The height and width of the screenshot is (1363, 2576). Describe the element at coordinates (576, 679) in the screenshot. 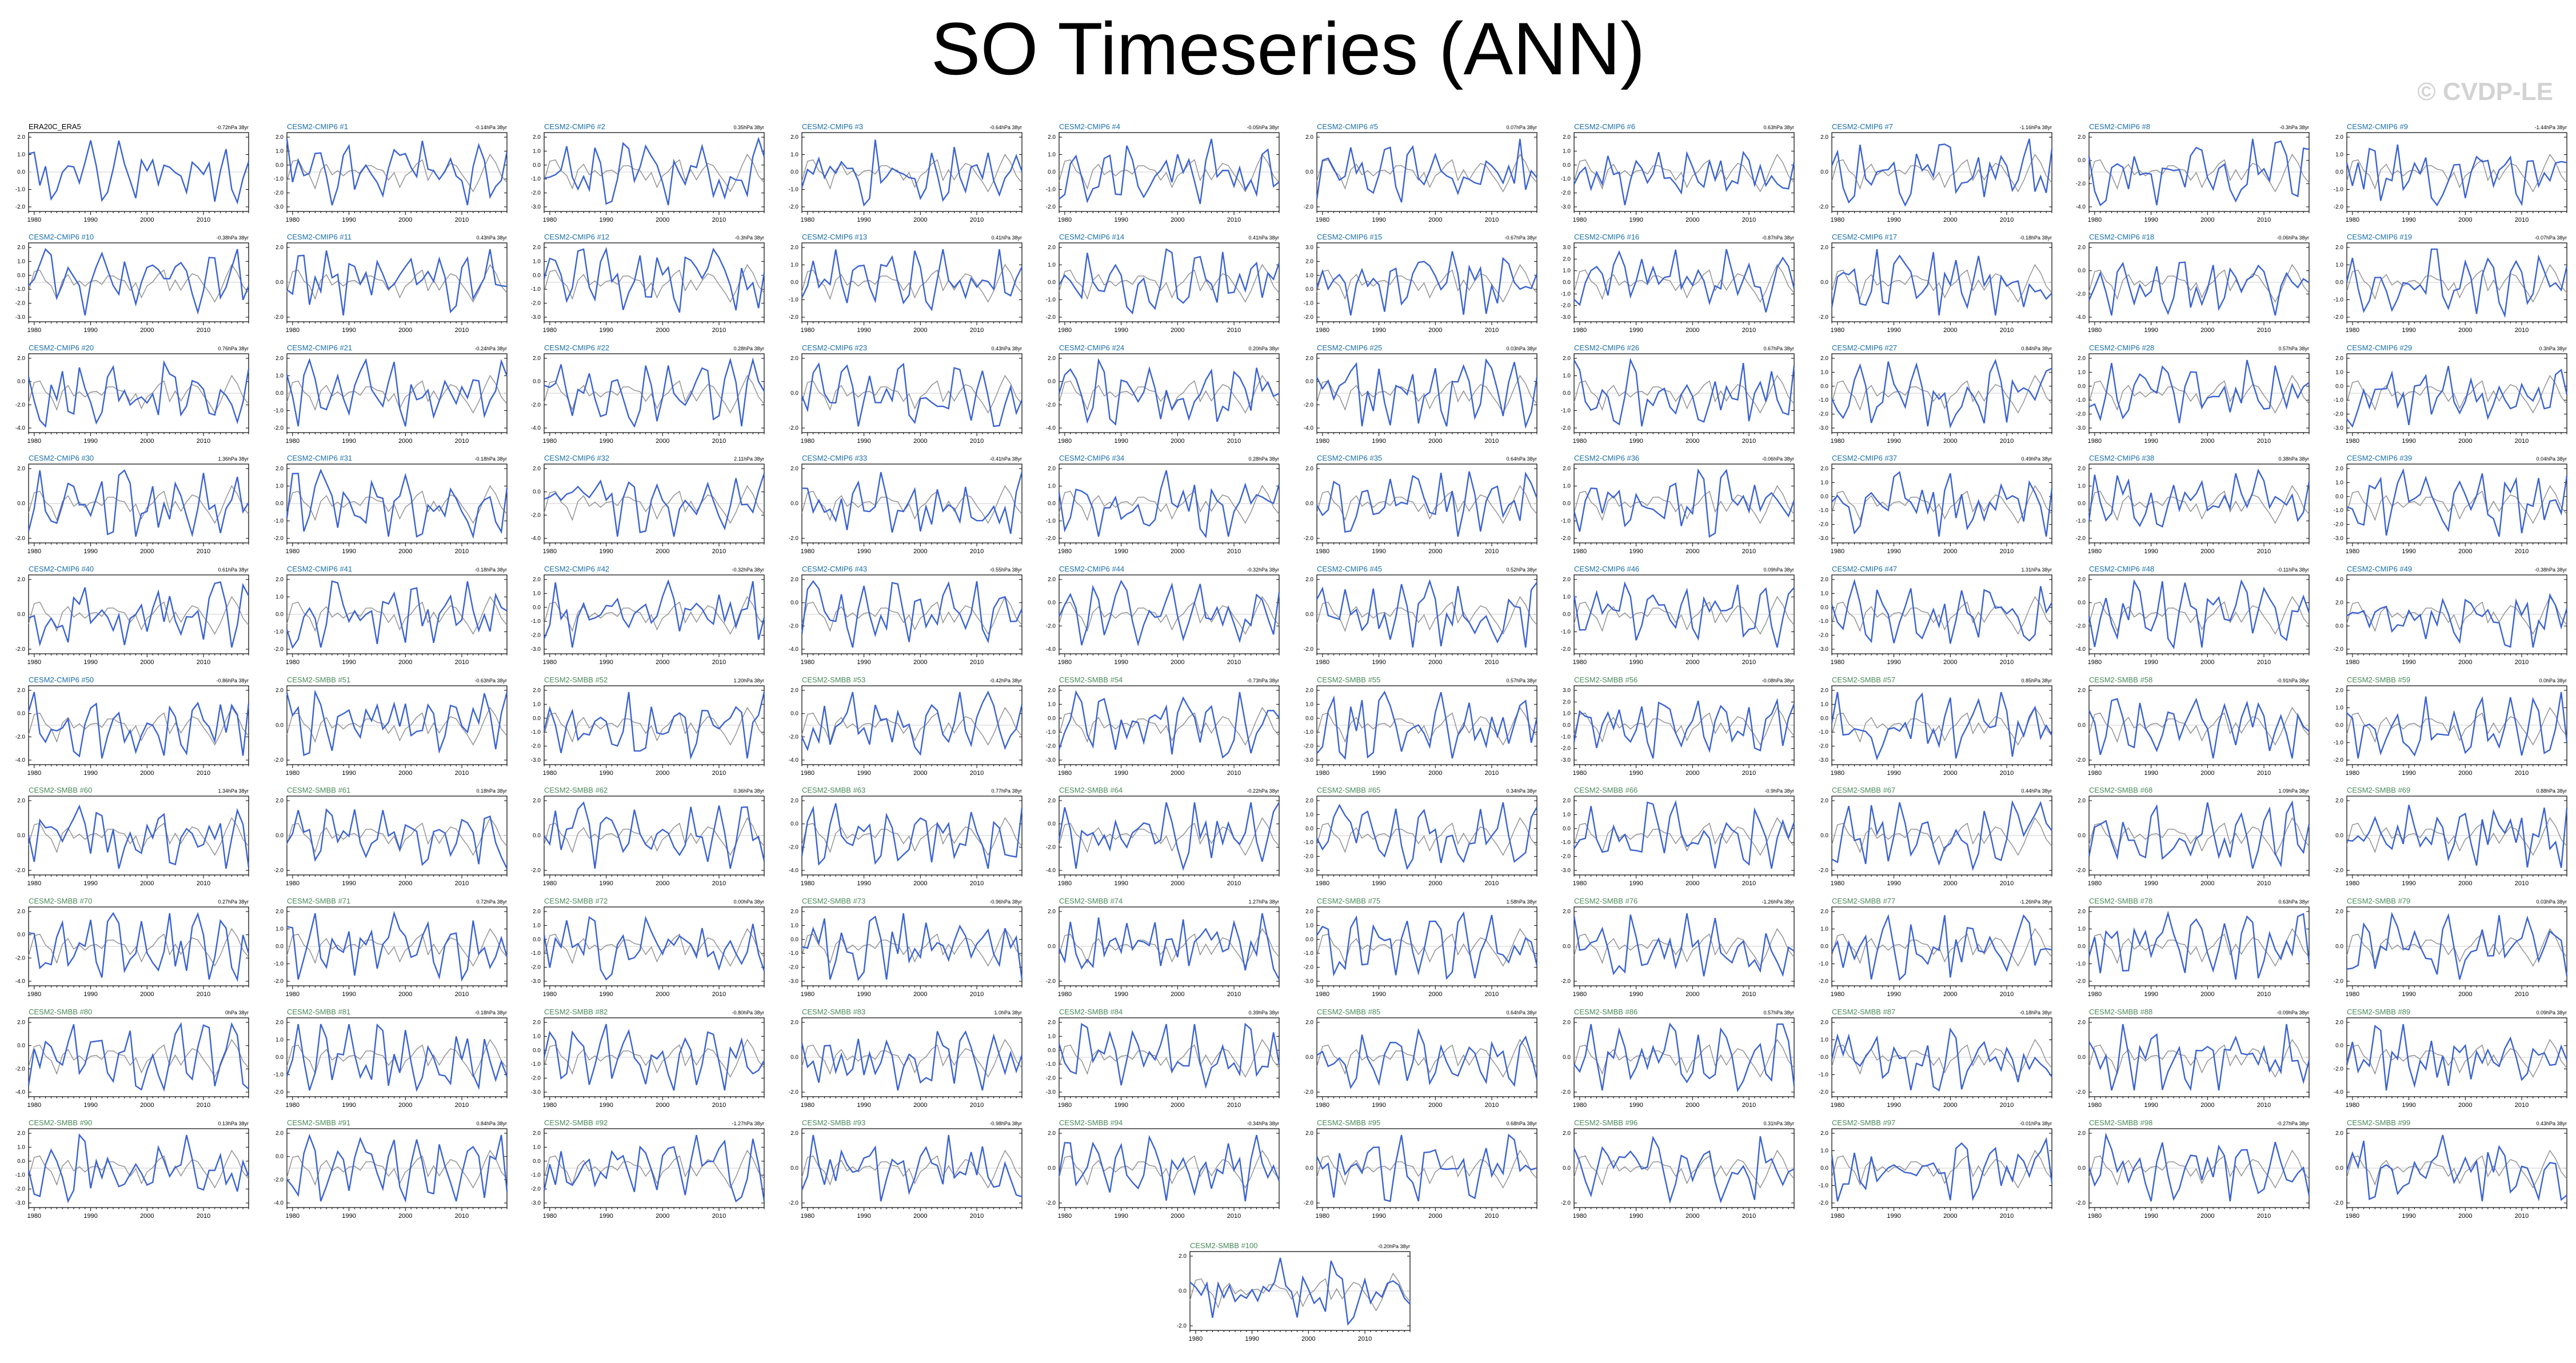

I see `panel-title: CESM2-SMBB #52` at that location.